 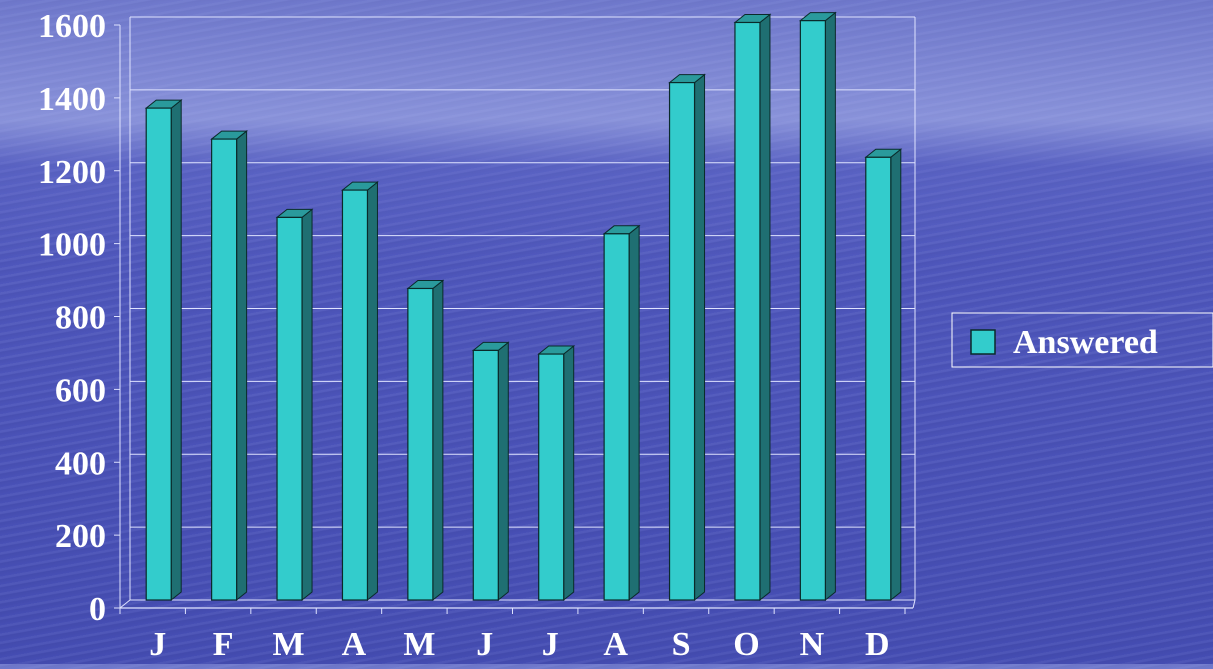 What do you see at coordinates (877, 644) in the screenshot?
I see `x-tick-label: D` at bounding box center [877, 644].